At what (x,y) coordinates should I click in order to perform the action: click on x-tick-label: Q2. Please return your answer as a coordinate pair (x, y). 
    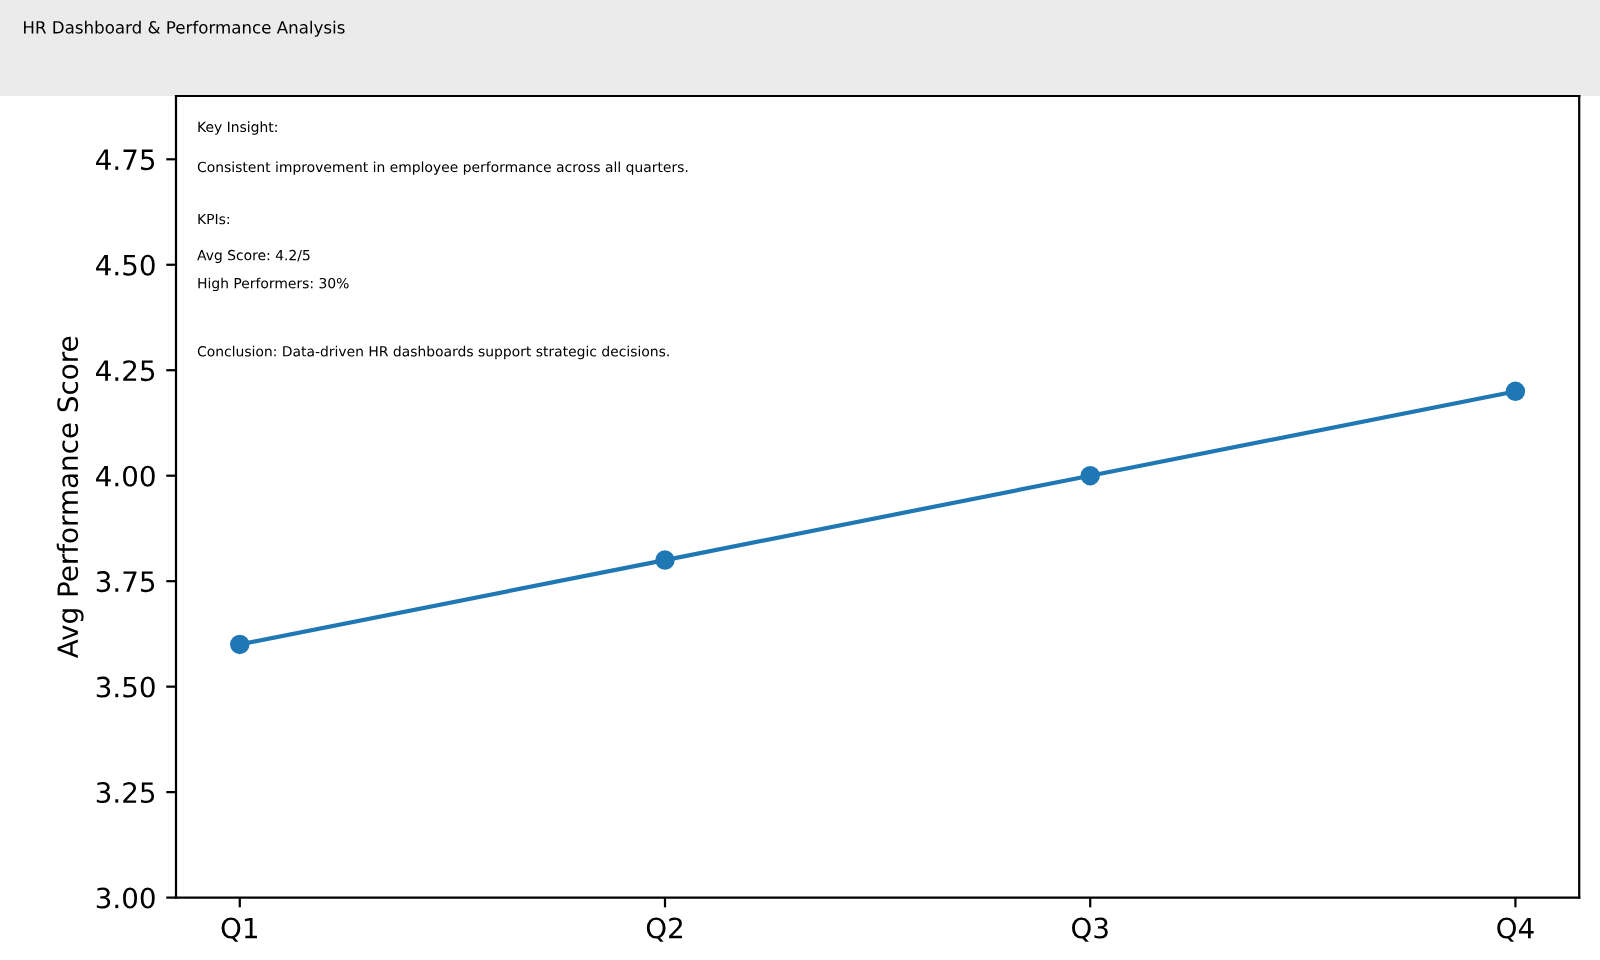
    Looking at the image, I should click on (664, 929).